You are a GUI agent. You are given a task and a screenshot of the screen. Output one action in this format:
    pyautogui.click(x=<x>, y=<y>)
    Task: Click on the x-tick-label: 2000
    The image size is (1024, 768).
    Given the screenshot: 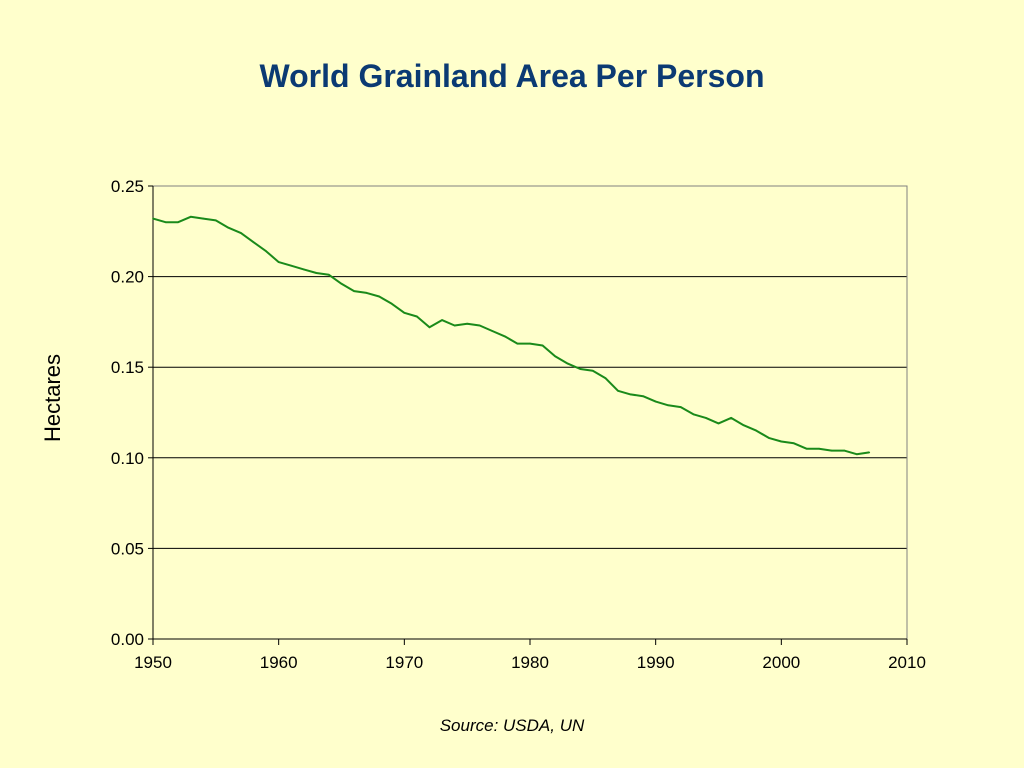 What is the action you would take?
    pyautogui.click(x=781, y=662)
    